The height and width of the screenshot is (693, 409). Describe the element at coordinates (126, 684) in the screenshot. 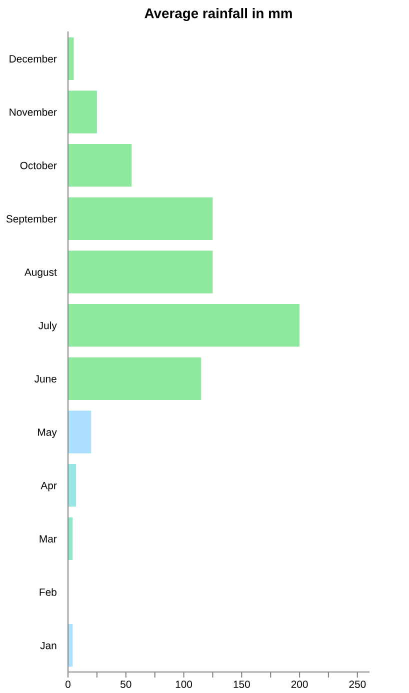

I see `x-tick-label: 50` at that location.